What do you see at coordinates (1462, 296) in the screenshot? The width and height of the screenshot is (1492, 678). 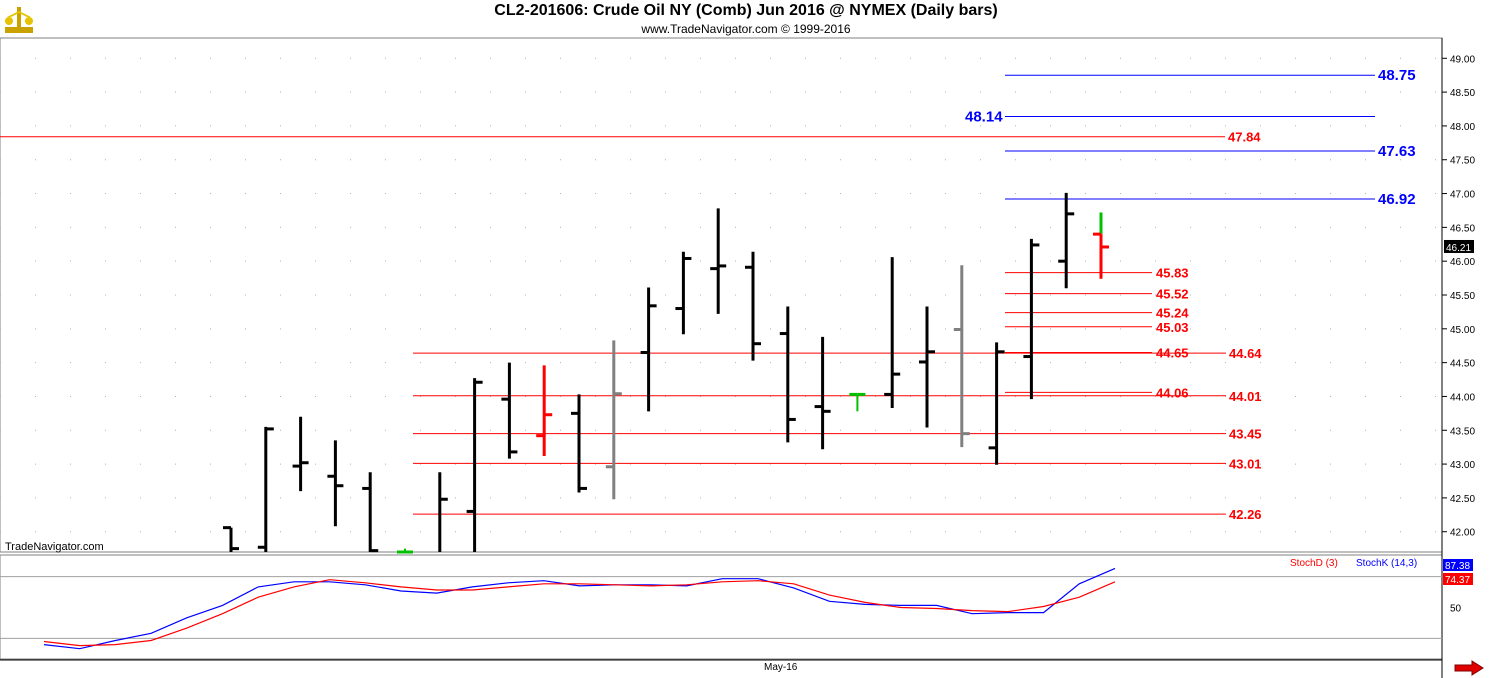 I see `y-tick-label: 45.50` at bounding box center [1462, 296].